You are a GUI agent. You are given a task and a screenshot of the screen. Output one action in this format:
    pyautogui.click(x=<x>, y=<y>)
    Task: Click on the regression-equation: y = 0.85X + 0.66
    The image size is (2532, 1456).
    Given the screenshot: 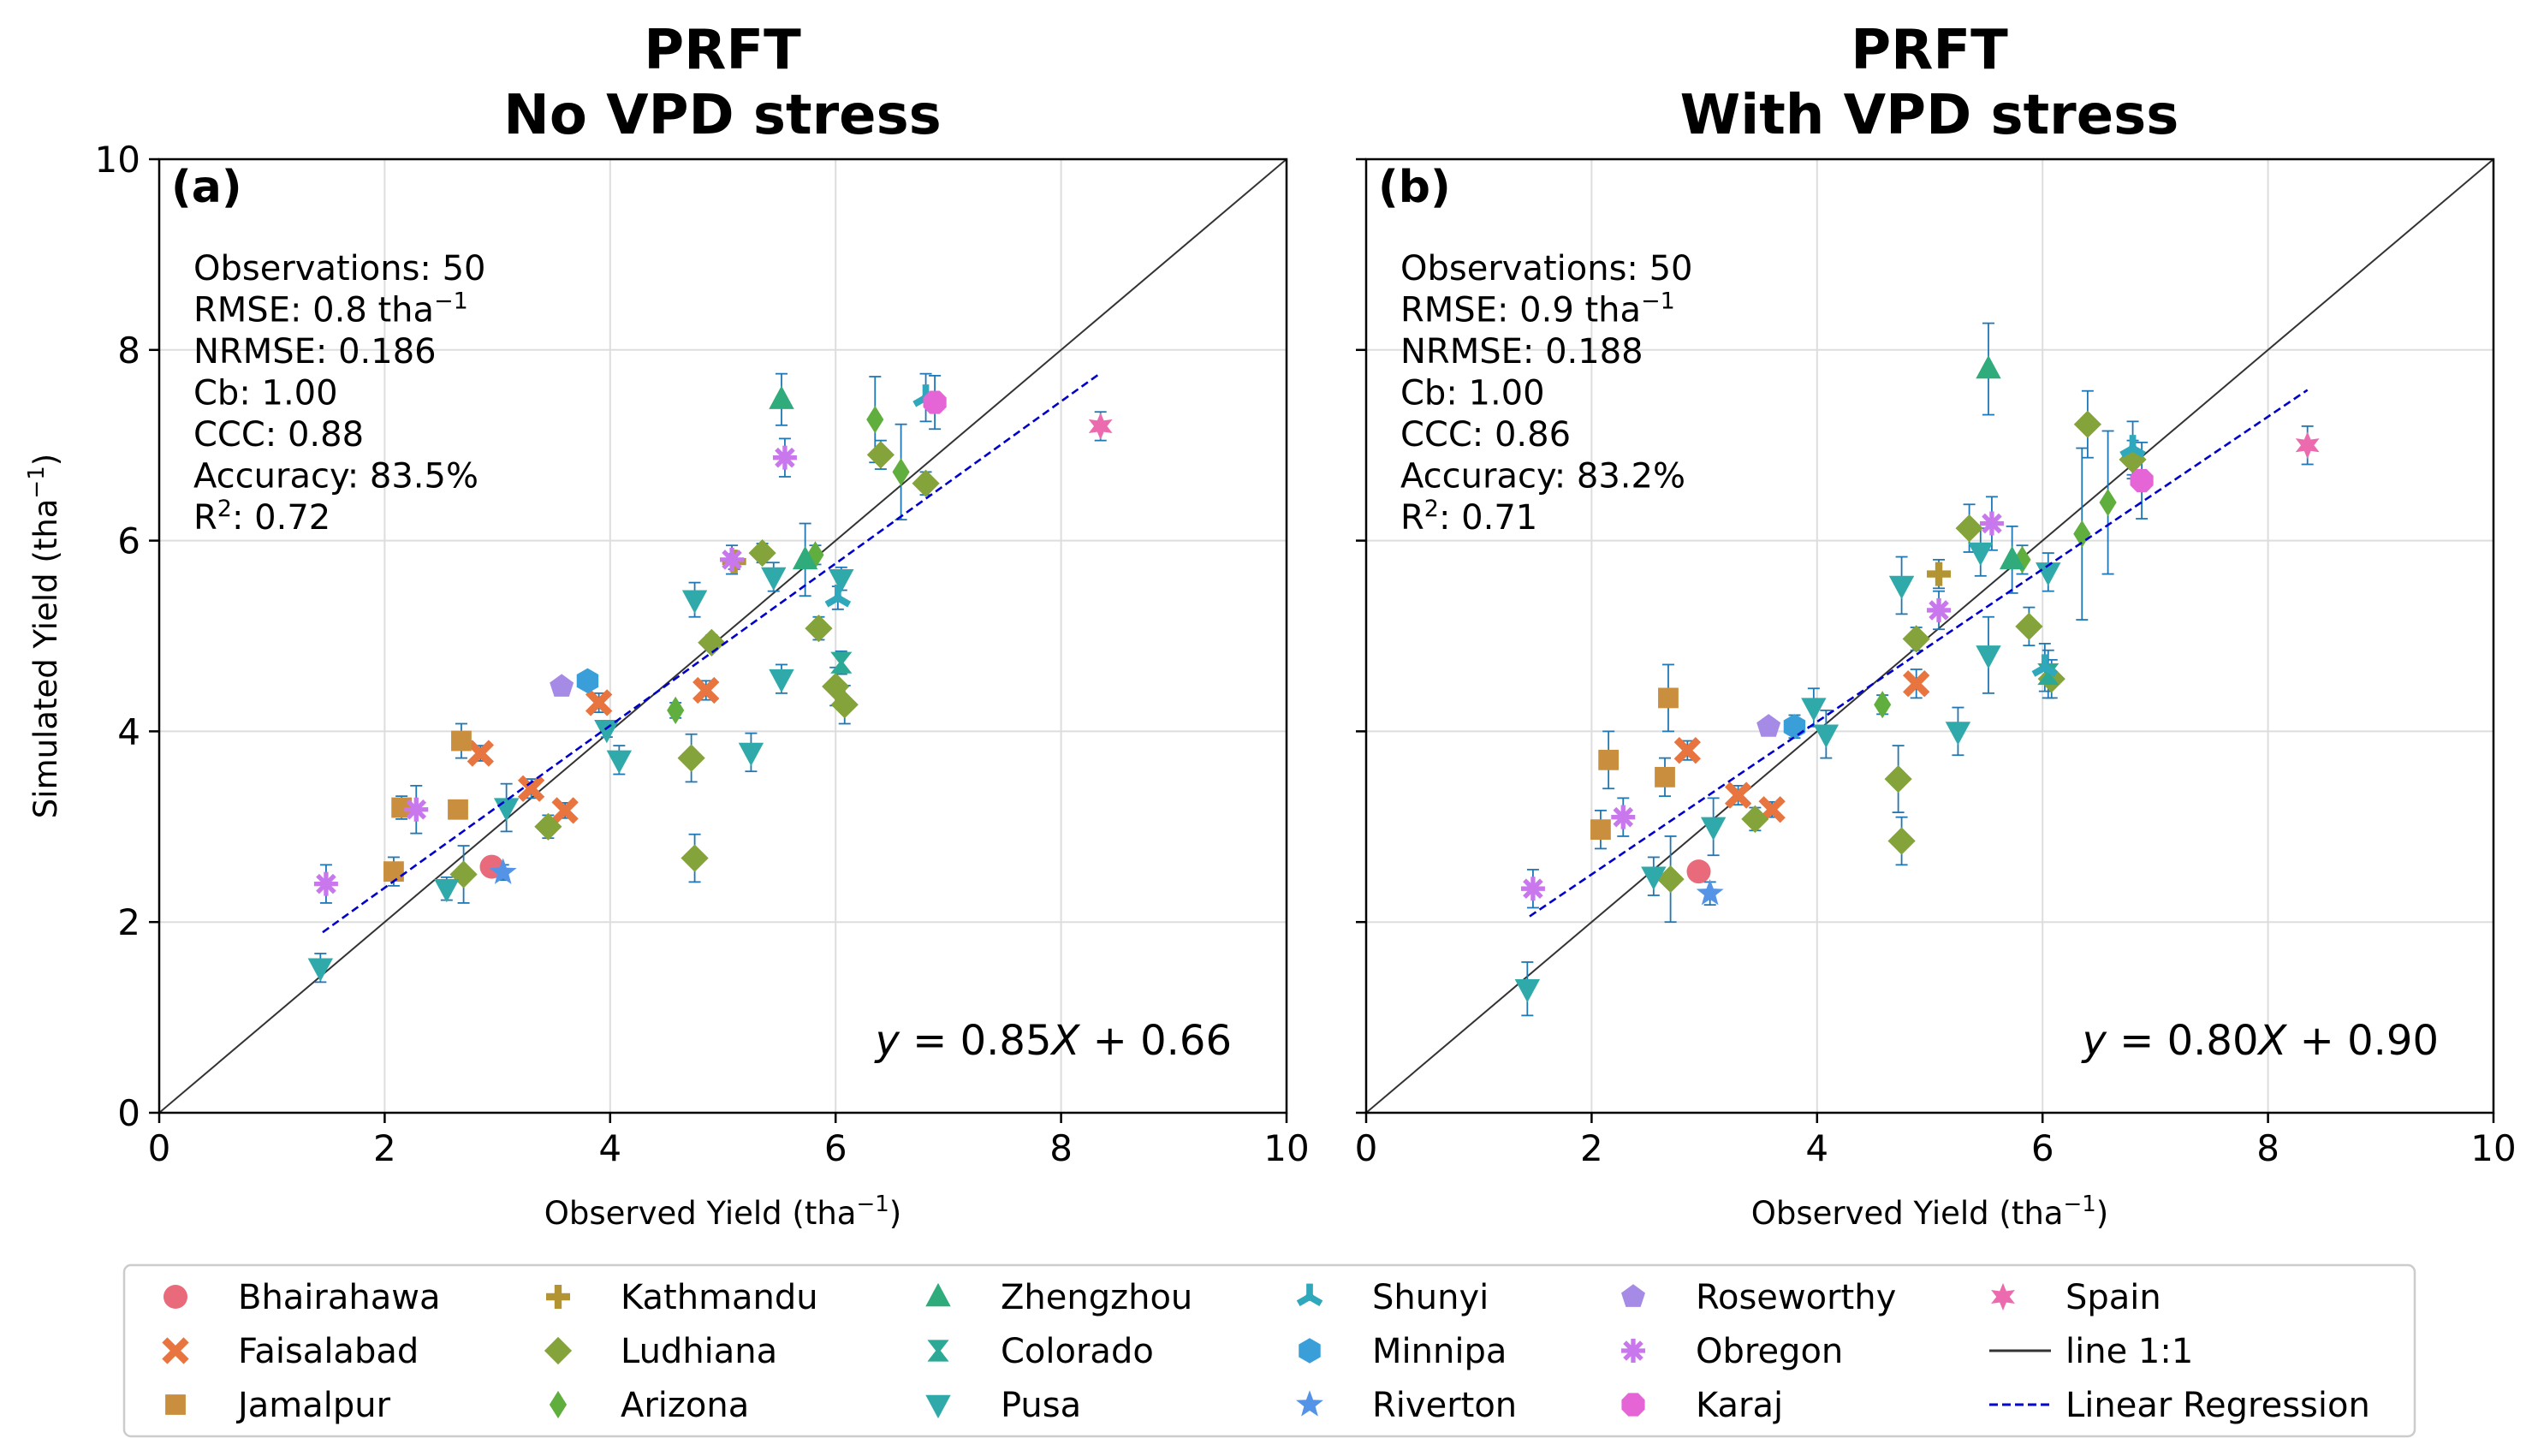 What is the action you would take?
    pyautogui.click(x=1052, y=1041)
    